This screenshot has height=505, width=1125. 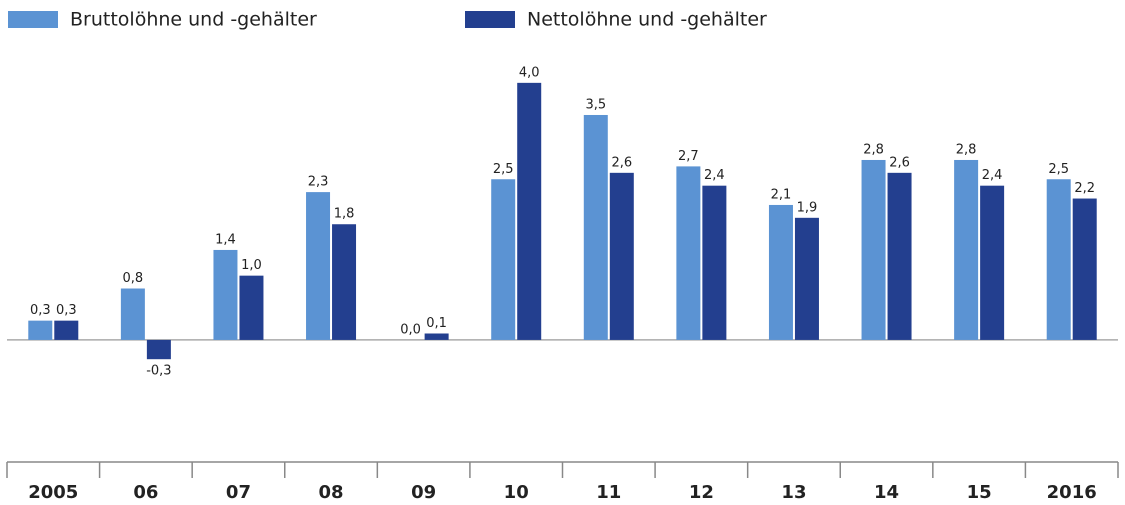 What do you see at coordinates (344, 214) in the screenshot?
I see `value-label: 1,8` at bounding box center [344, 214].